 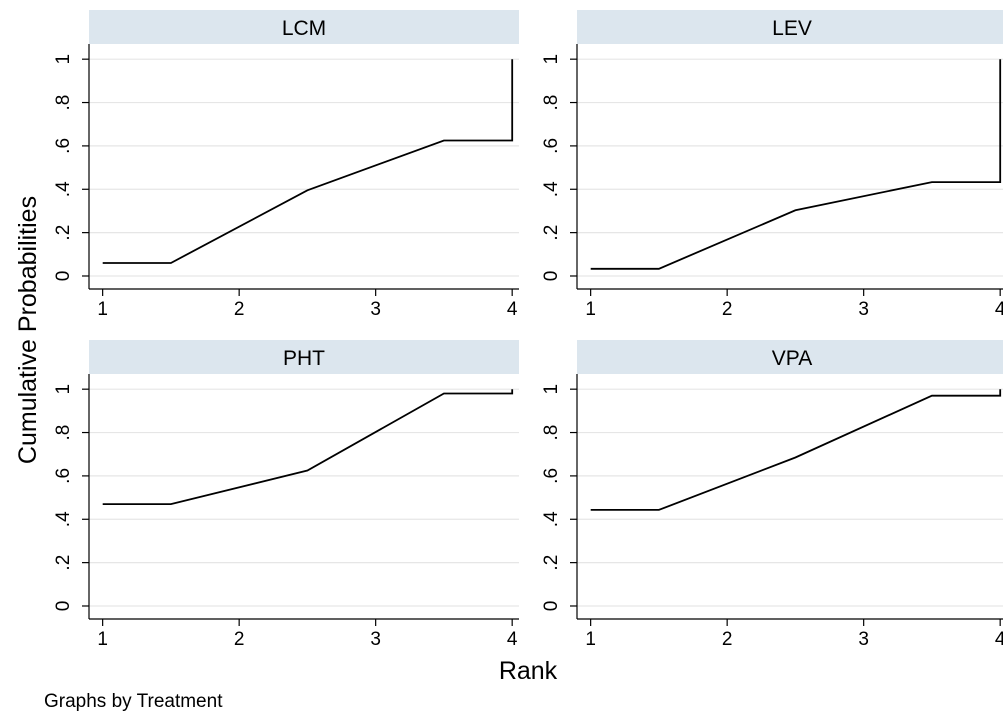 What do you see at coordinates (551, 276) in the screenshot?
I see `y-tick-label-lev-0: 0` at bounding box center [551, 276].